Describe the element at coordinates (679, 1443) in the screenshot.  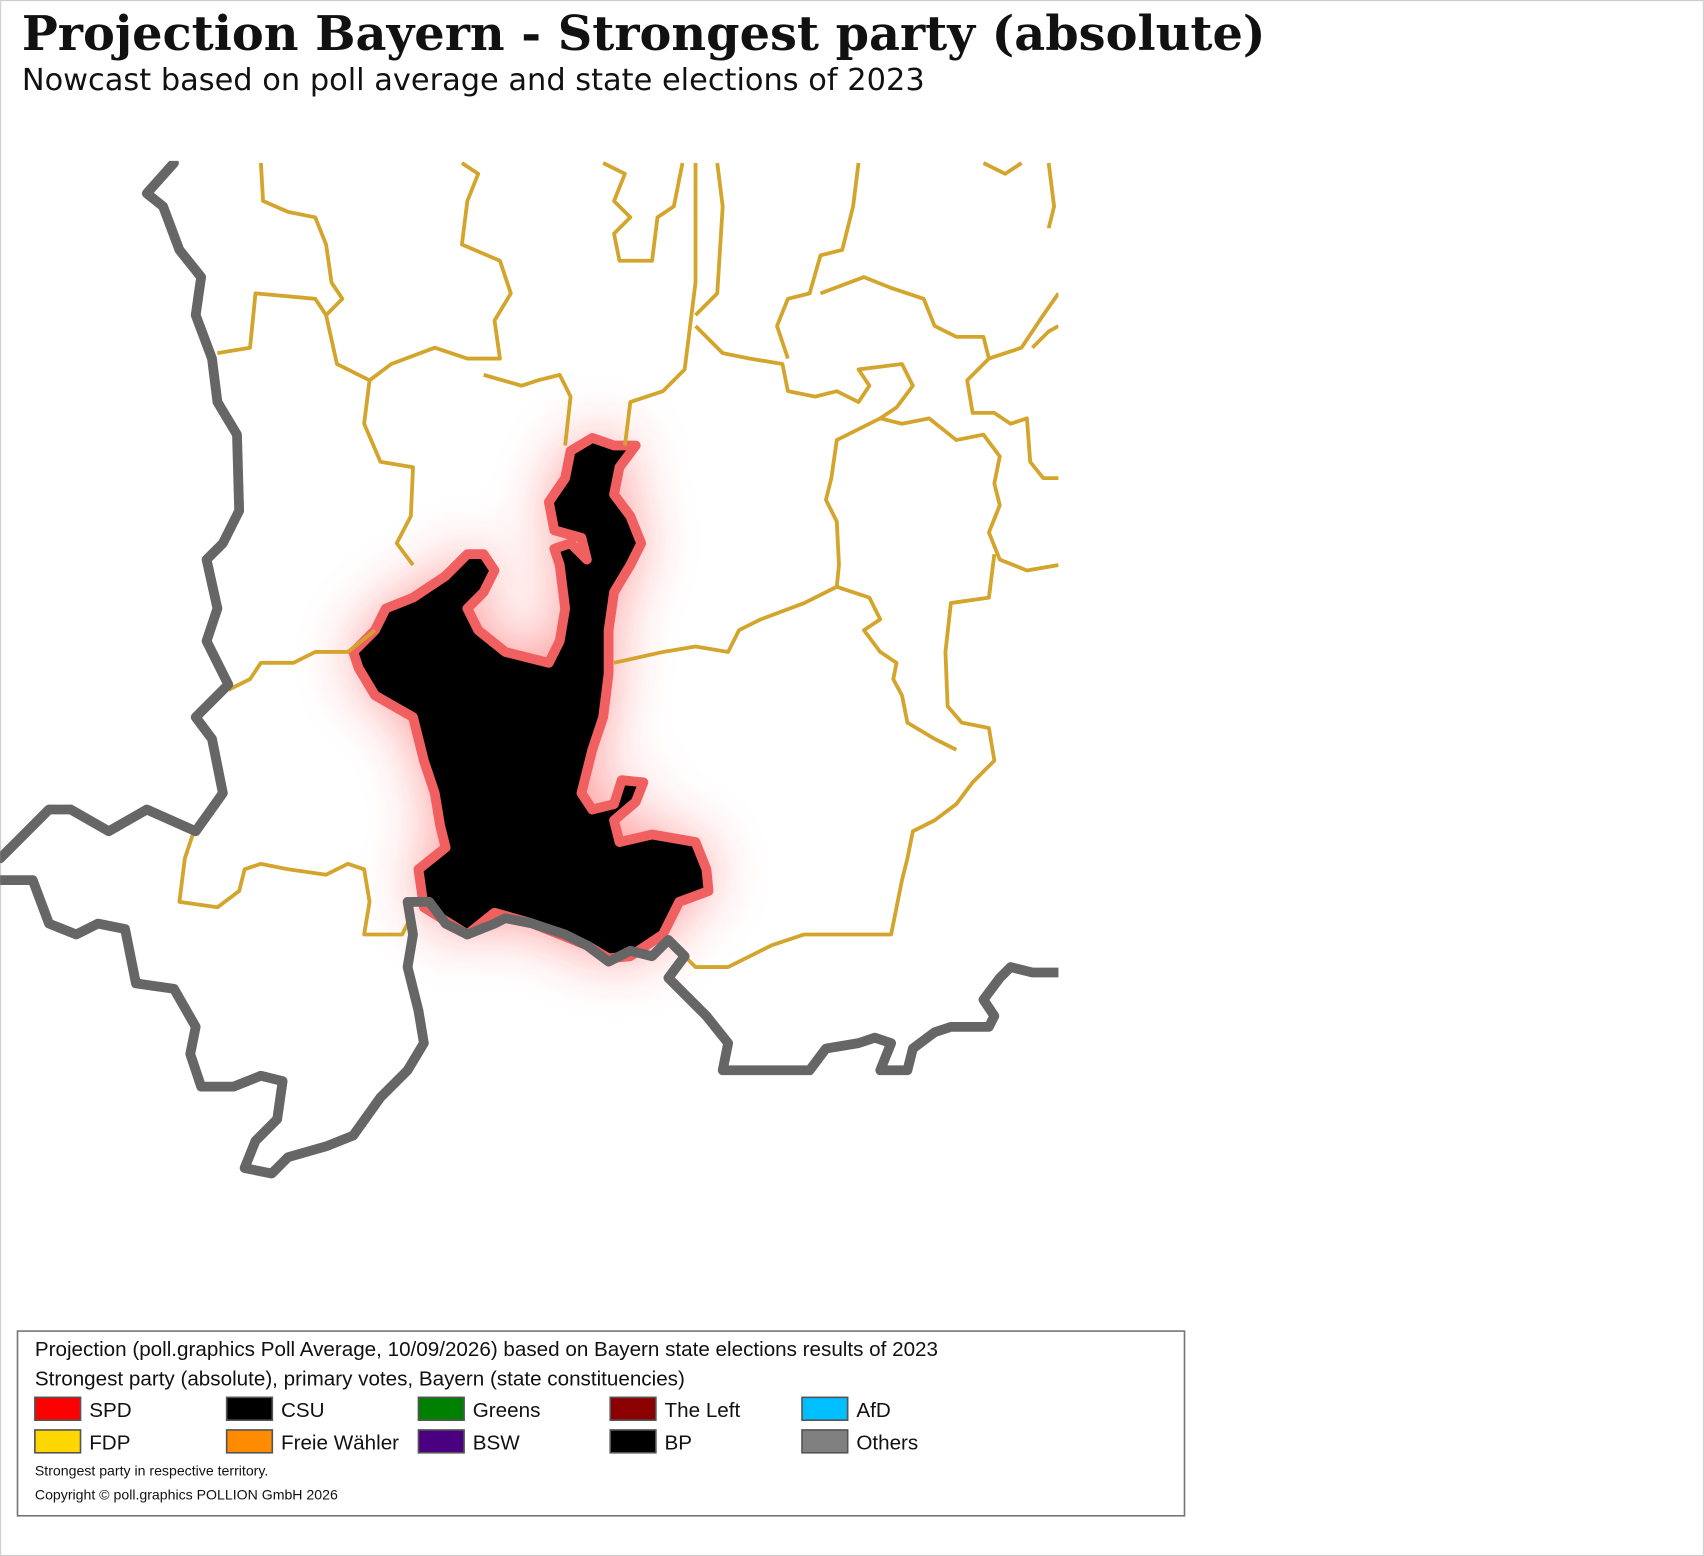
I see `legend-label: BP` at that location.